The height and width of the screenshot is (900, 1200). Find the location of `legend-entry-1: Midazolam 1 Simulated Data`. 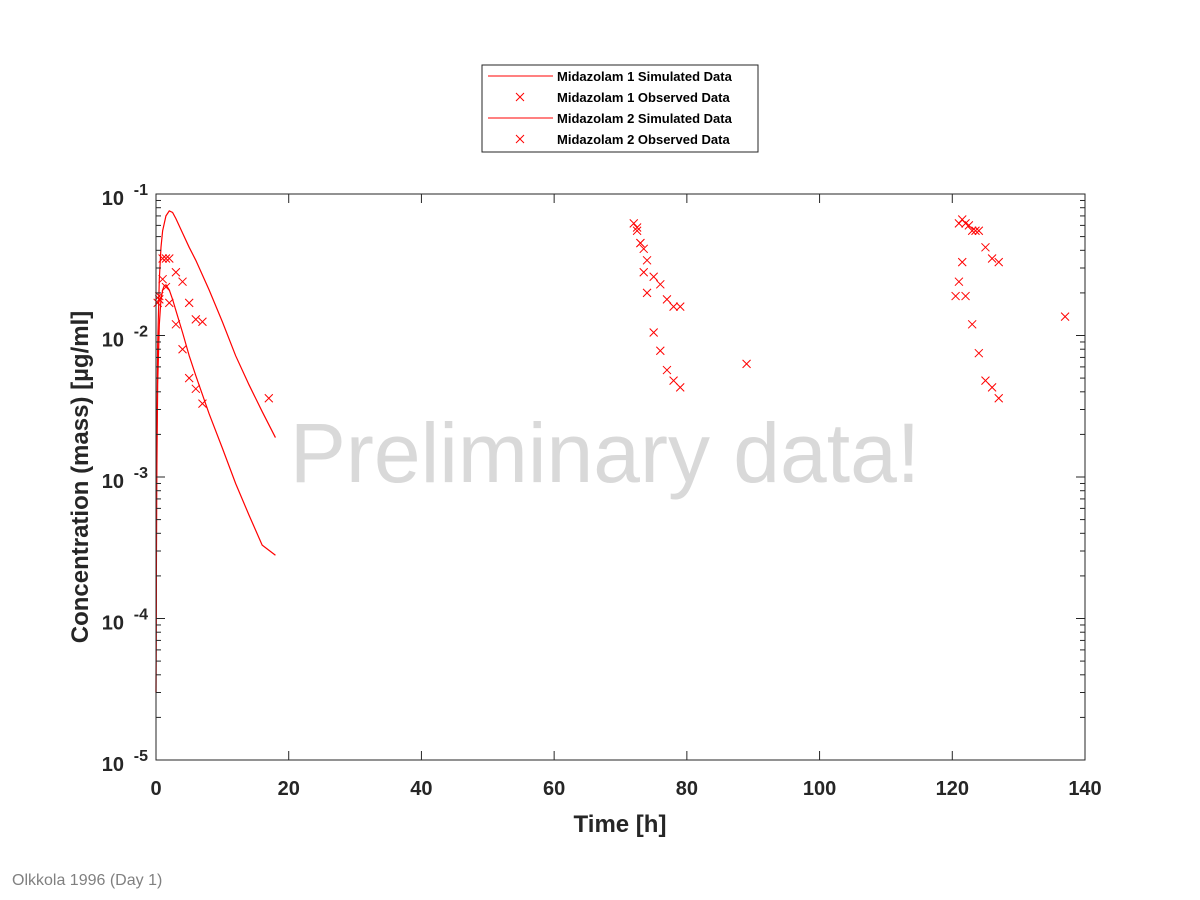

legend-entry-1: Midazolam 1 Simulated Data is located at coordinates (610, 76).